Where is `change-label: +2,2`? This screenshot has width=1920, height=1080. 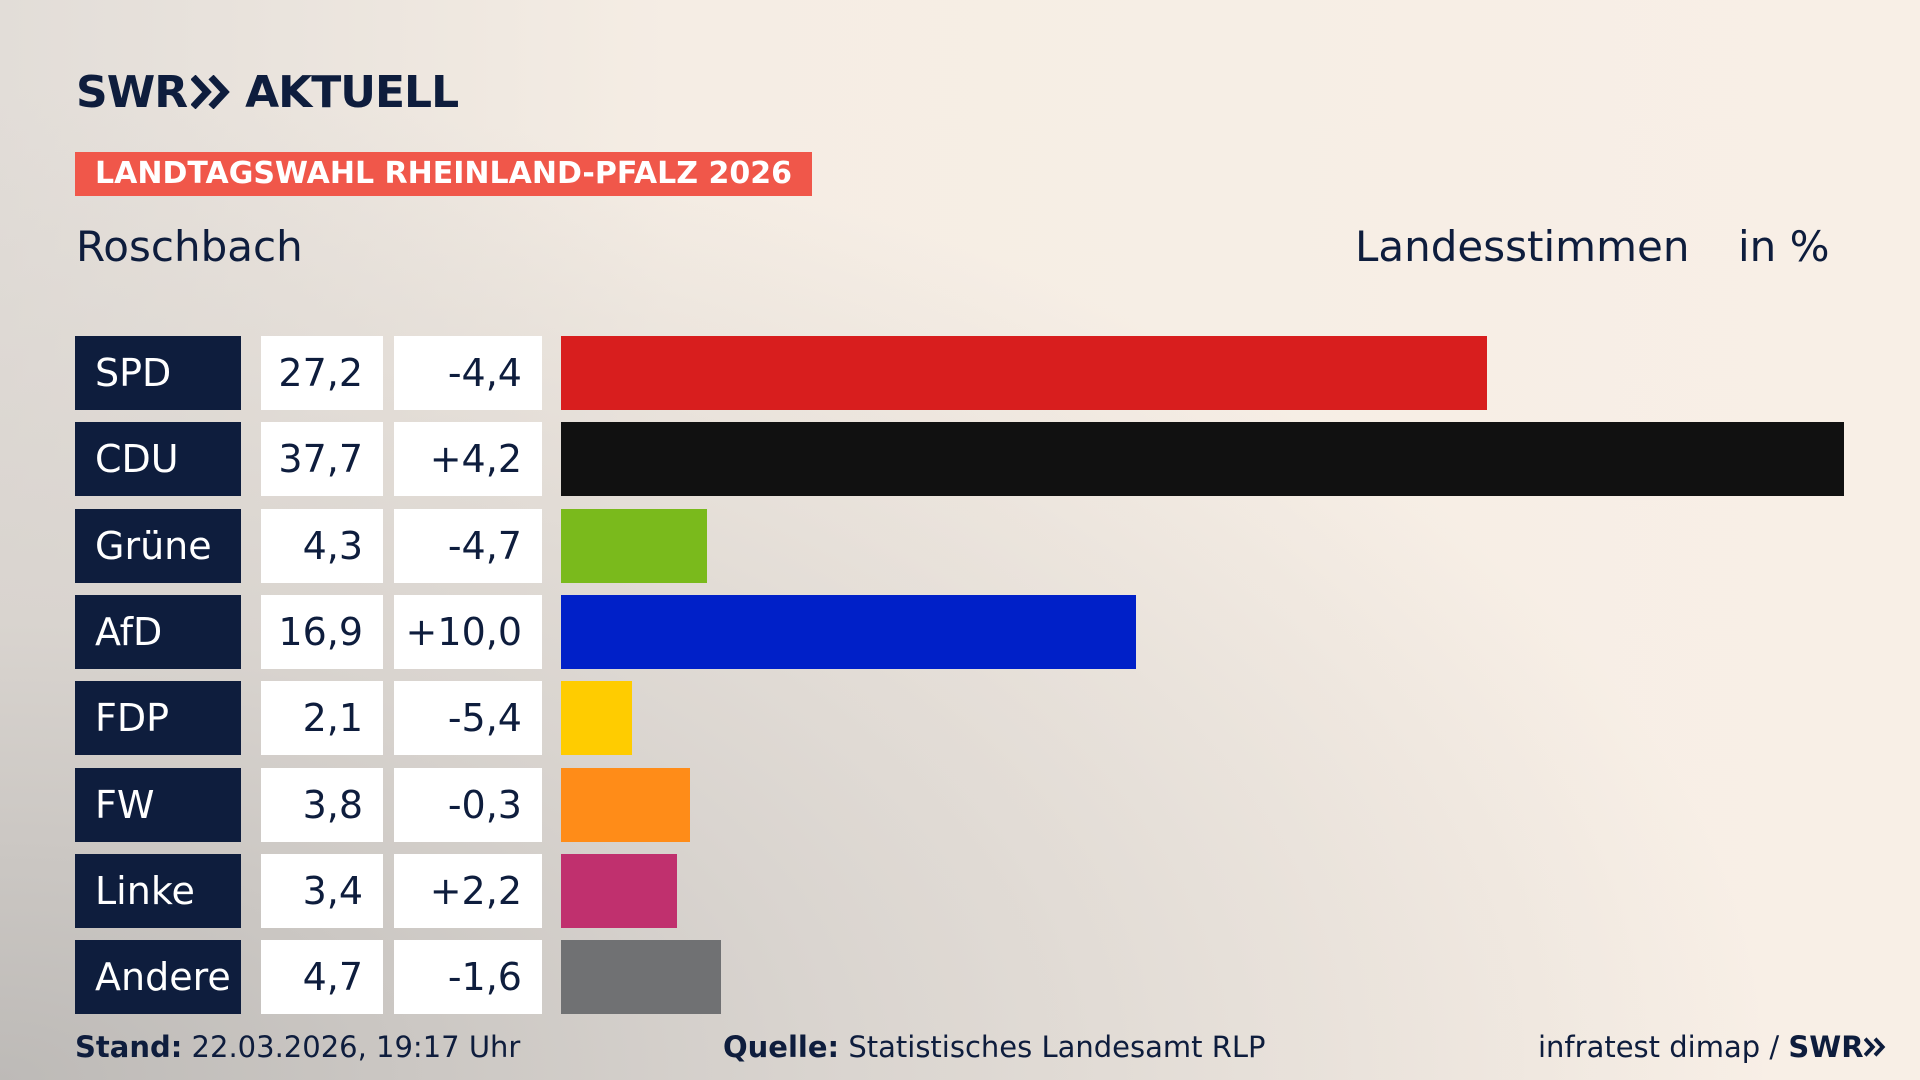
change-label: +2,2 is located at coordinates (468, 890).